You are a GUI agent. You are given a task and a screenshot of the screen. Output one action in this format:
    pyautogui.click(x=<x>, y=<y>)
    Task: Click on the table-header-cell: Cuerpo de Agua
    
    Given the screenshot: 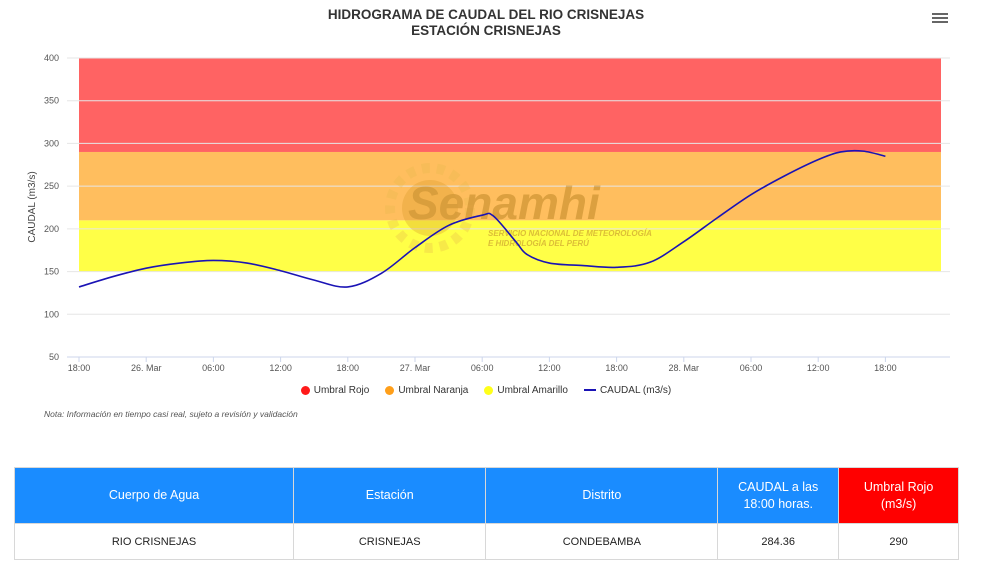 What is the action you would take?
    pyautogui.click(x=154, y=495)
    